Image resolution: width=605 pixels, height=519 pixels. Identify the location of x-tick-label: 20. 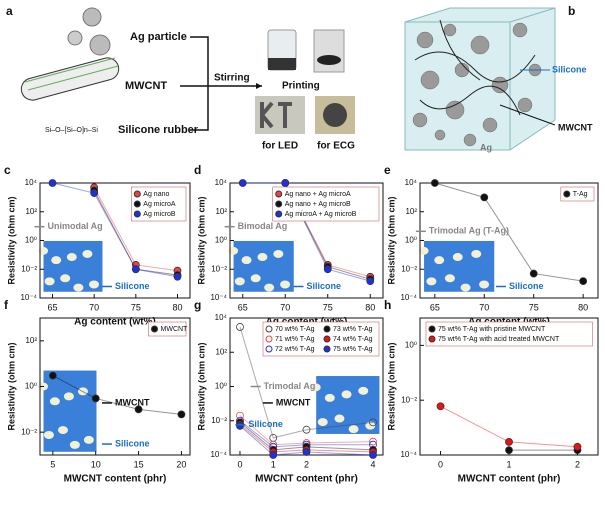
(181, 464).